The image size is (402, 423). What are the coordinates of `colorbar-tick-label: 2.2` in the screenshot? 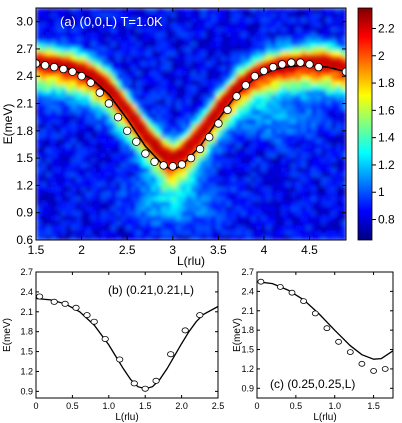 It's located at (386, 28).